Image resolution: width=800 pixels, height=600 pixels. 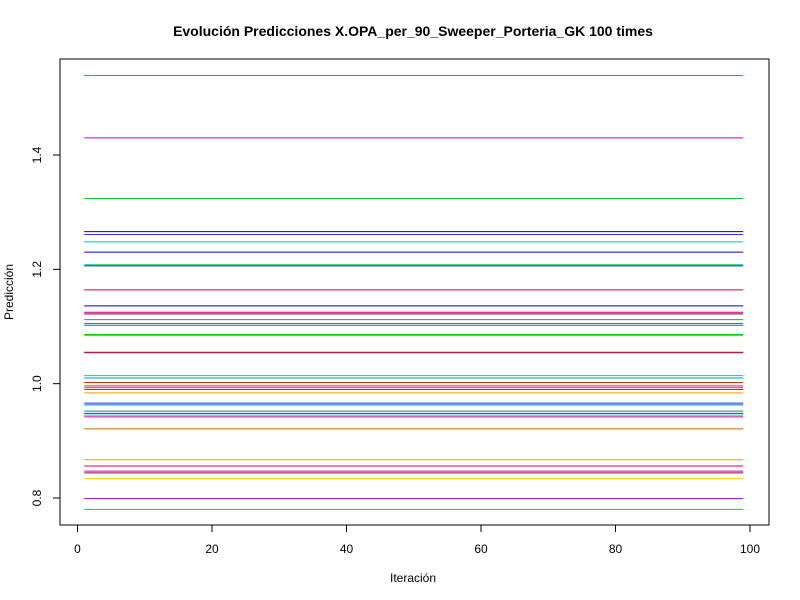 What do you see at coordinates (37, 154) in the screenshot?
I see `y-tick-label: 1.4` at bounding box center [37, 154].